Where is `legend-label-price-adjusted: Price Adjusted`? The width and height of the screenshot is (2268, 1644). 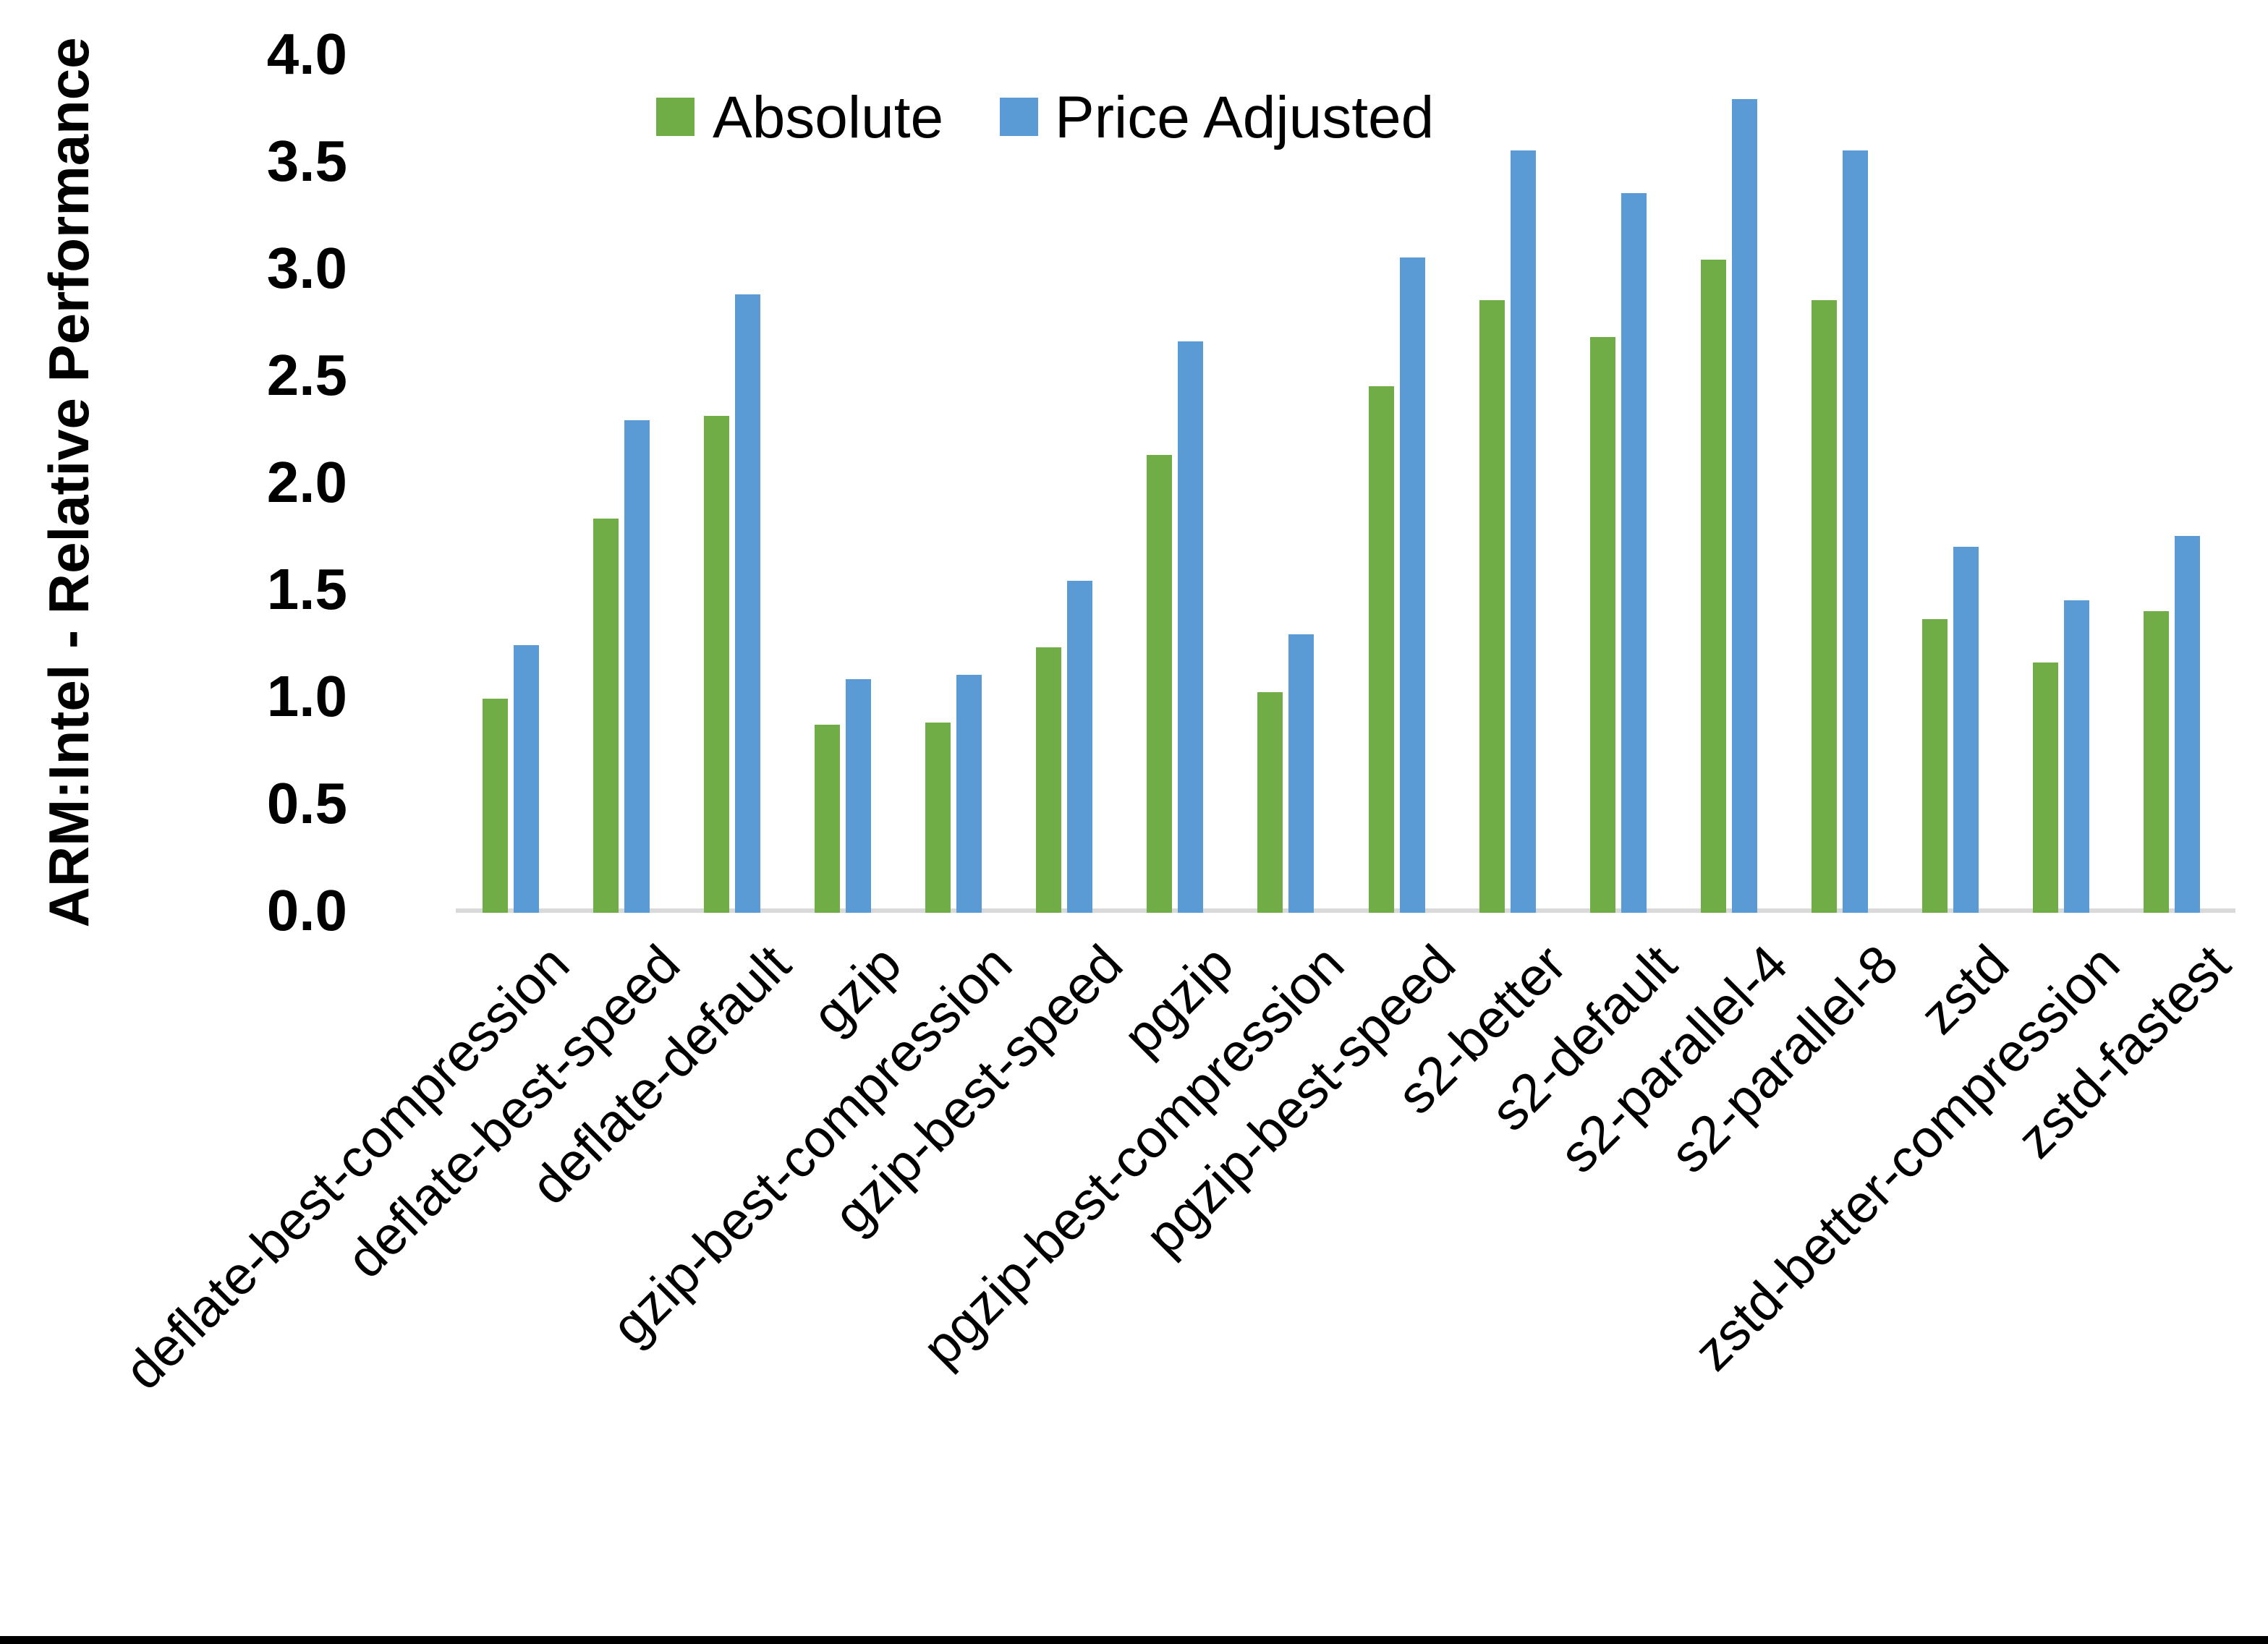
legend-label-price-adjusted: Price Adjusted is located at coordinates (1245, 117).